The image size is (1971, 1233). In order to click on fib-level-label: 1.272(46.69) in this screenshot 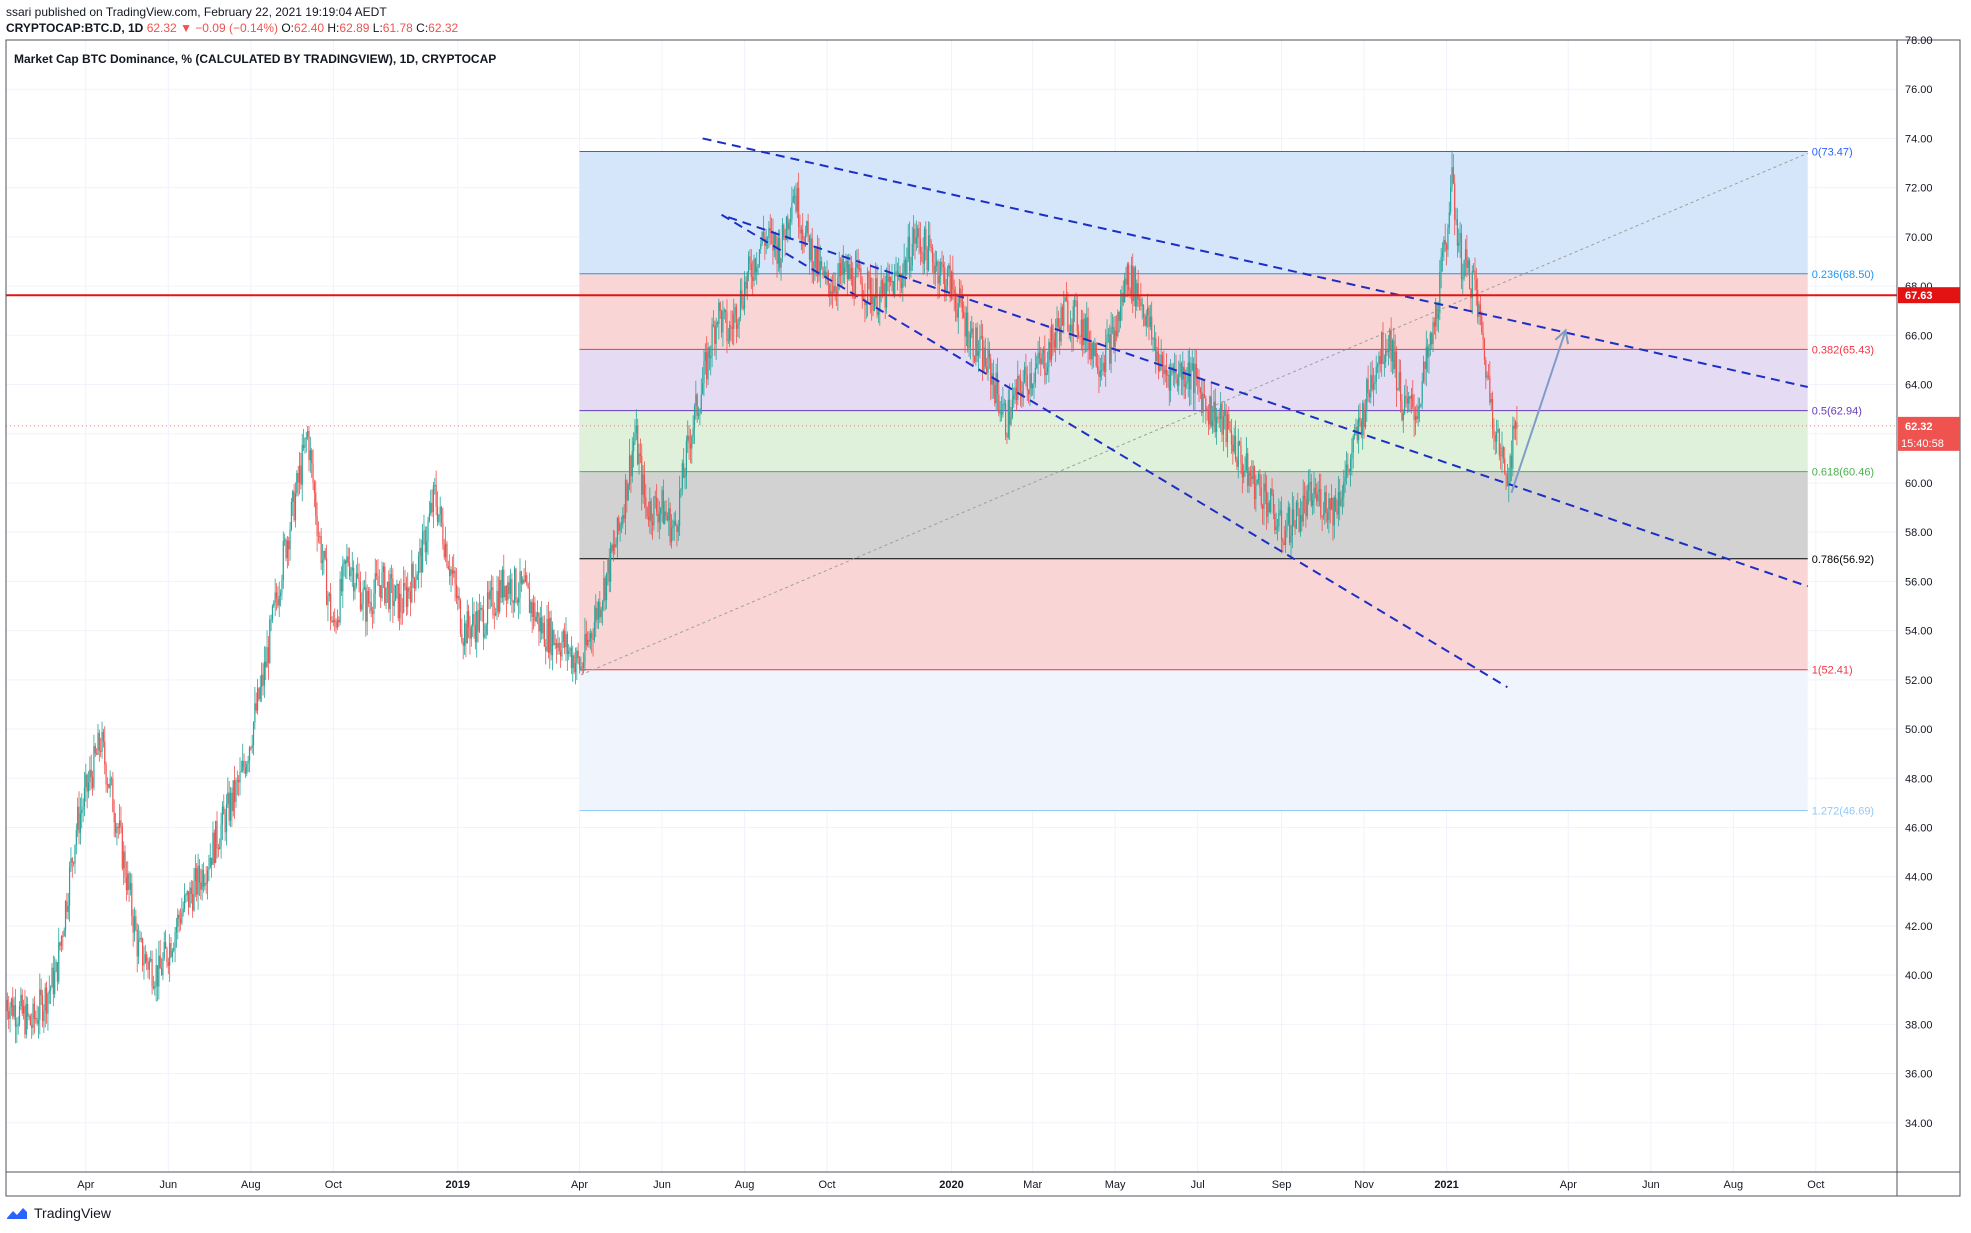, I will do `click(1843, 811)`.